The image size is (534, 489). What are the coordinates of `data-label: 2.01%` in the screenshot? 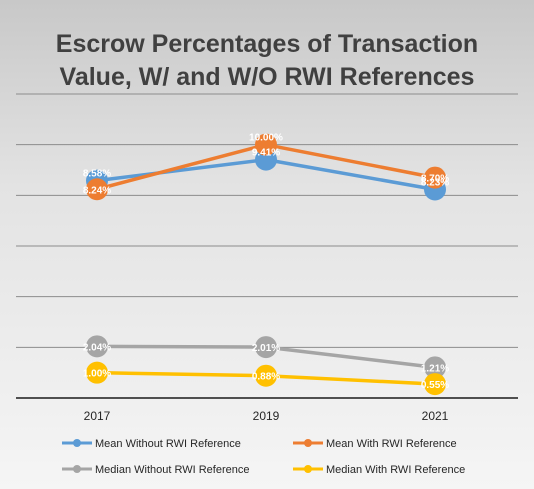 It's located at (266, 348).